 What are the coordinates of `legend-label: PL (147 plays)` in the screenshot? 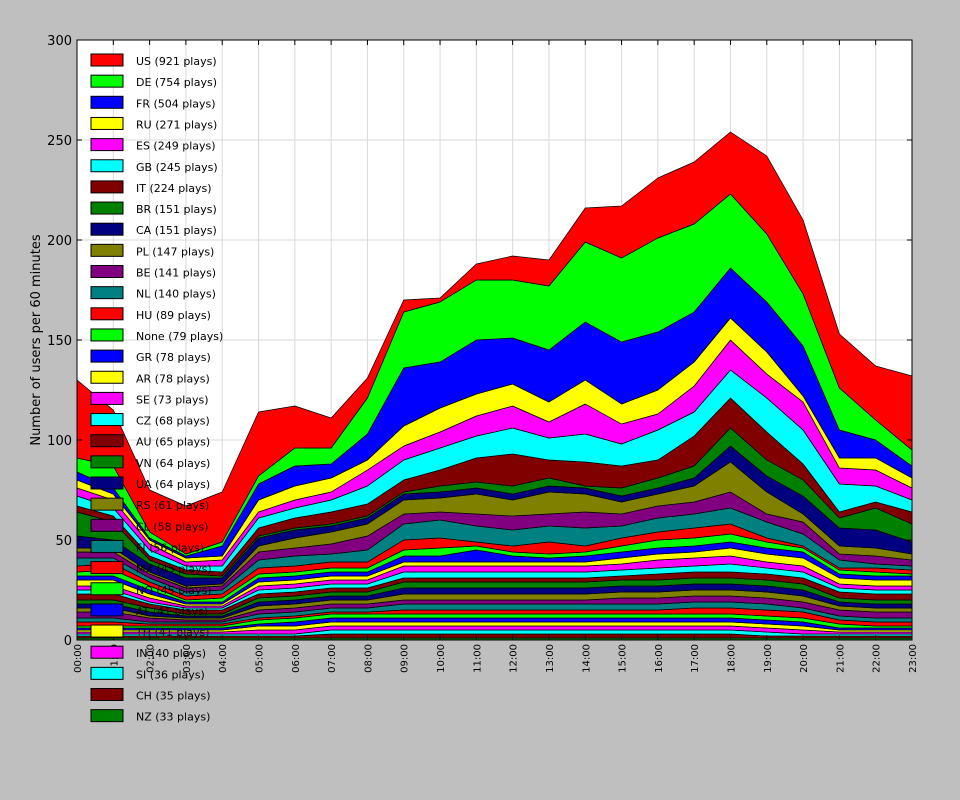 It's located at (175, 251).